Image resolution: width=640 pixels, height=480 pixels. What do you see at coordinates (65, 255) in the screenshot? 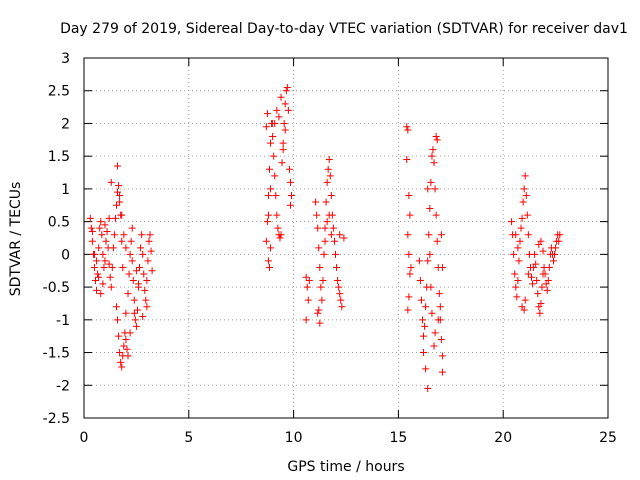
I see `y-tick-label: 0` at bounding box center [65, 255].